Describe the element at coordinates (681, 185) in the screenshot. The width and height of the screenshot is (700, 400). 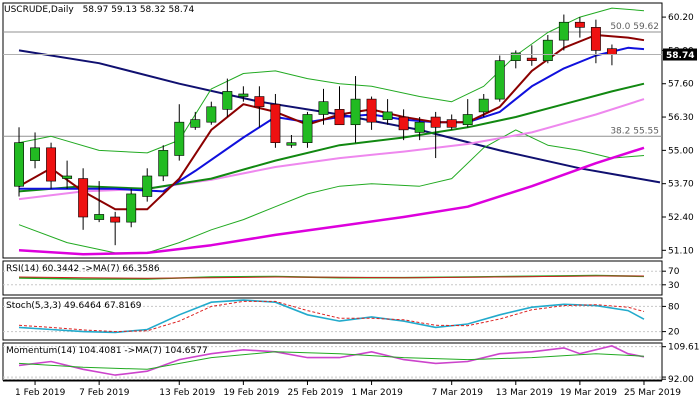
I see `main-y-tick-label-5: 53.70` at that location.